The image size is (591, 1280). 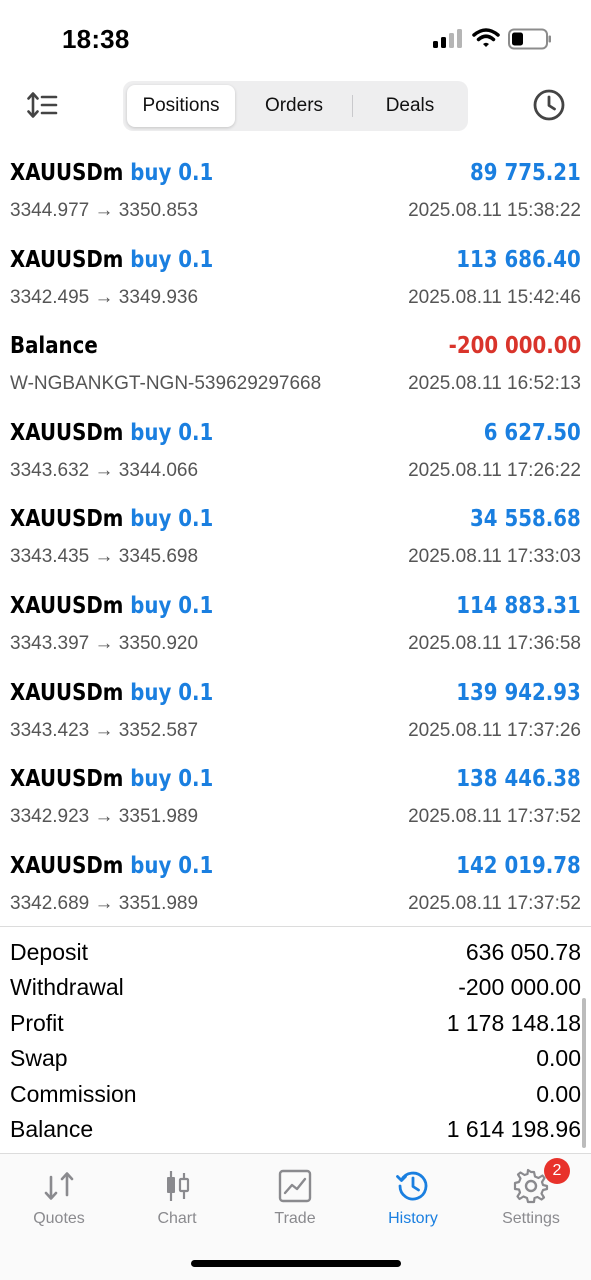 I want to click on cellular-signal-icon, so click(x=447, y=38).